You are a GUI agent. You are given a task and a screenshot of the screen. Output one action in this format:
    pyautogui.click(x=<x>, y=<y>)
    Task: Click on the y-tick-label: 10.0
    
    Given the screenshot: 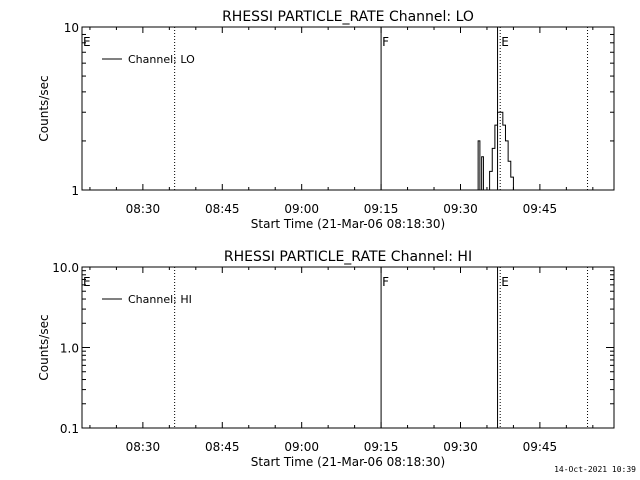 What is the action you would take?
    pyautogui.click(x=65, y=268)
    